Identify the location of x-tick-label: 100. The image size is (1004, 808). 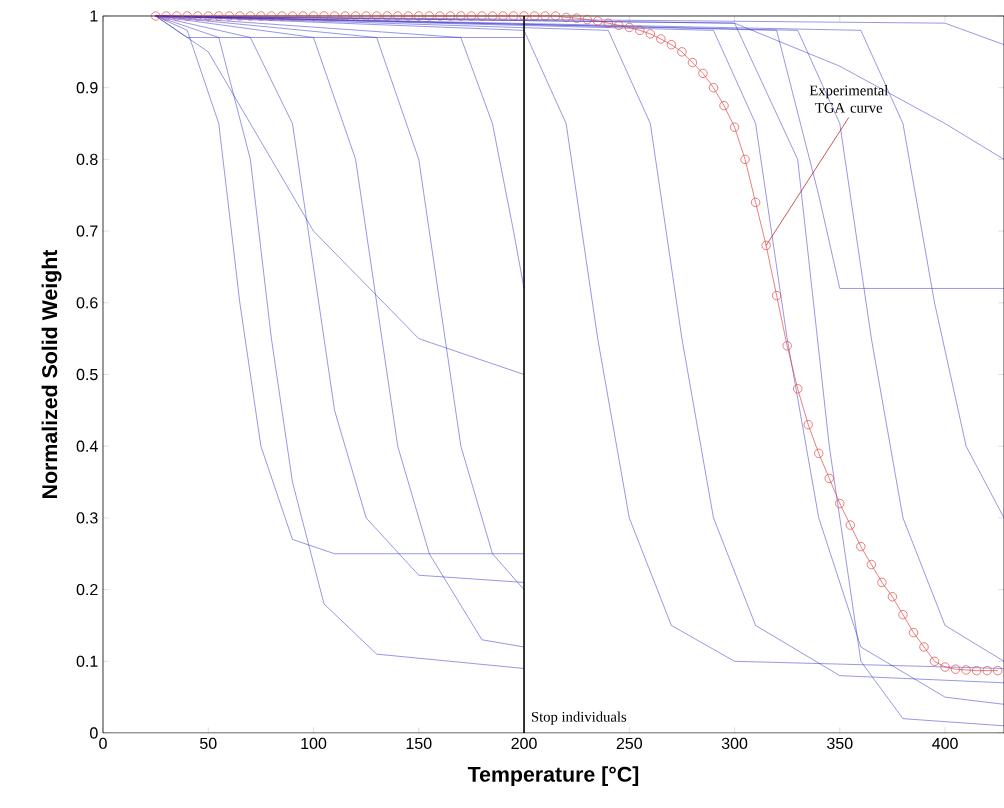
(314, 743).